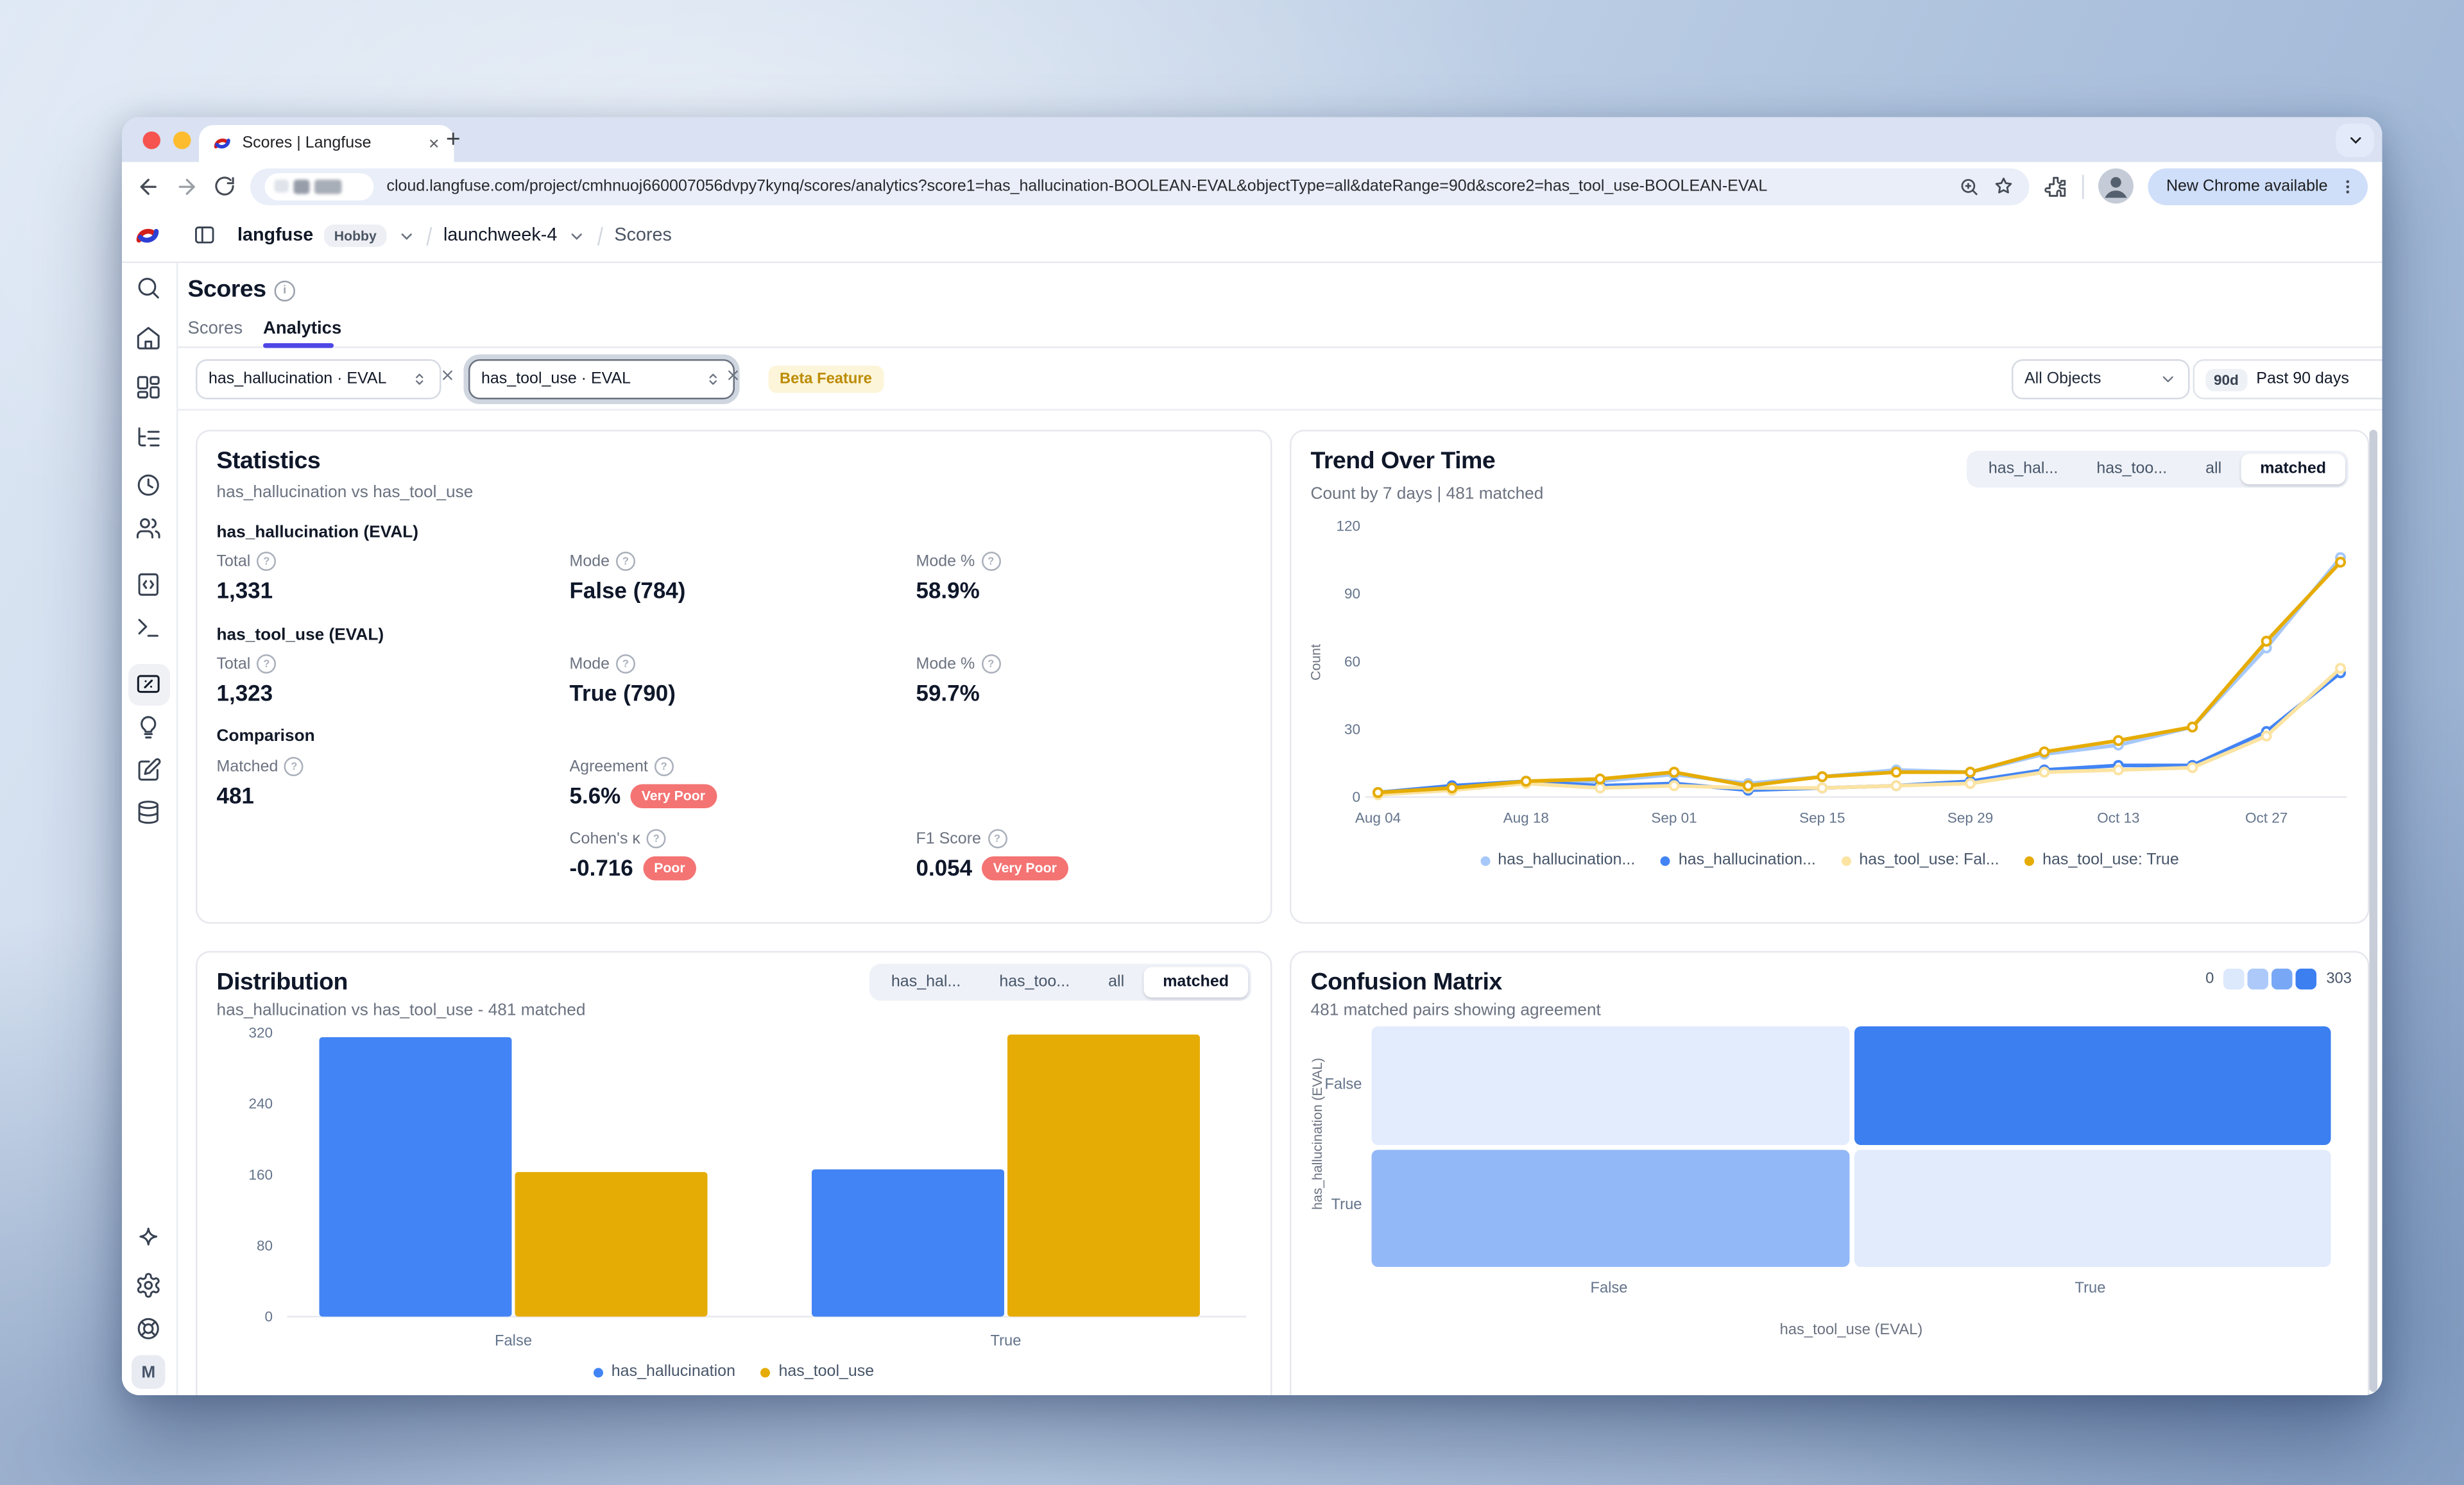 The image size is (2464, 1485). Describe the element at coordinates (733, 376) in the screenshot. I see `remove-score2-button` at that location.